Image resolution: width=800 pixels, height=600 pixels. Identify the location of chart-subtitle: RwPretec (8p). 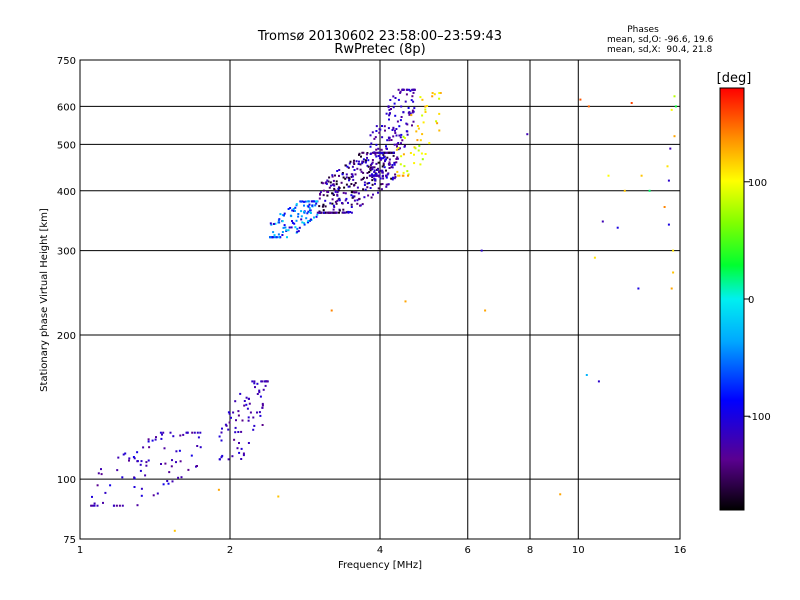
(379, 49).